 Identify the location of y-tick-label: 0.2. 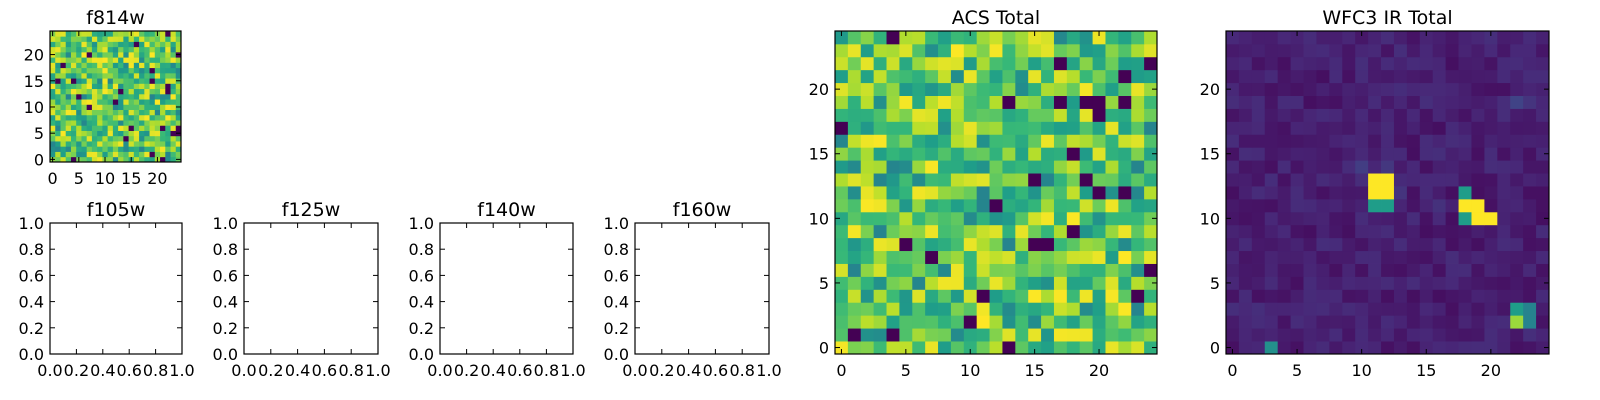
(421, 328).